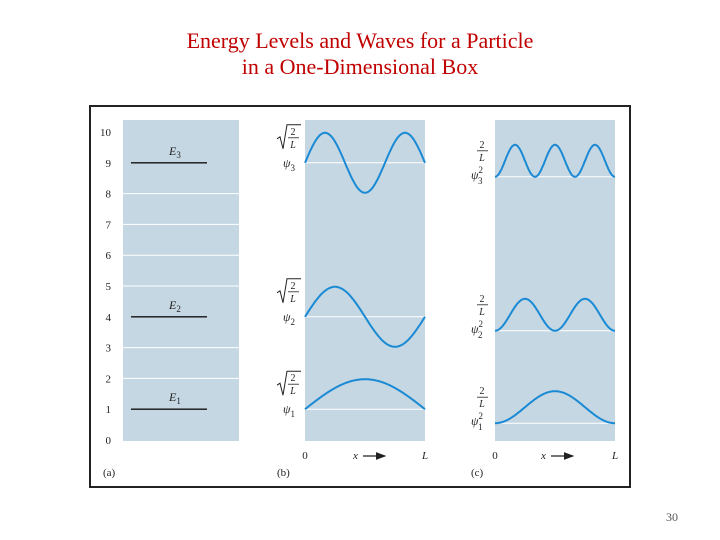 Image resolution: width=720 pixels, height=540 pixels. I want to click on psi-squared-curves, so click(555, 284).